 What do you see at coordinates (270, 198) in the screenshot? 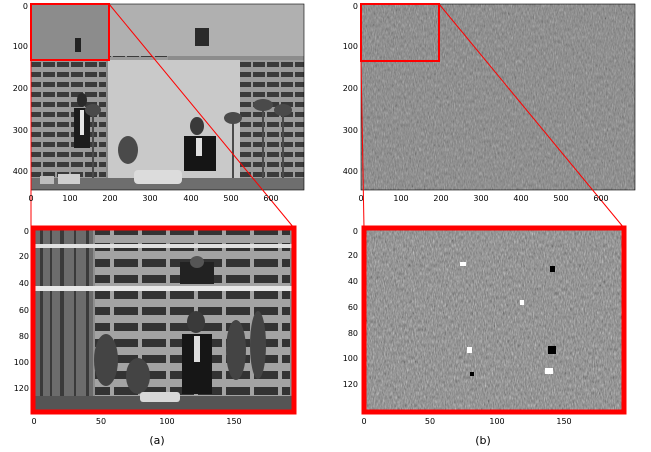
I see `top_left-x-tick: 600` at bounding box center [270, 198].